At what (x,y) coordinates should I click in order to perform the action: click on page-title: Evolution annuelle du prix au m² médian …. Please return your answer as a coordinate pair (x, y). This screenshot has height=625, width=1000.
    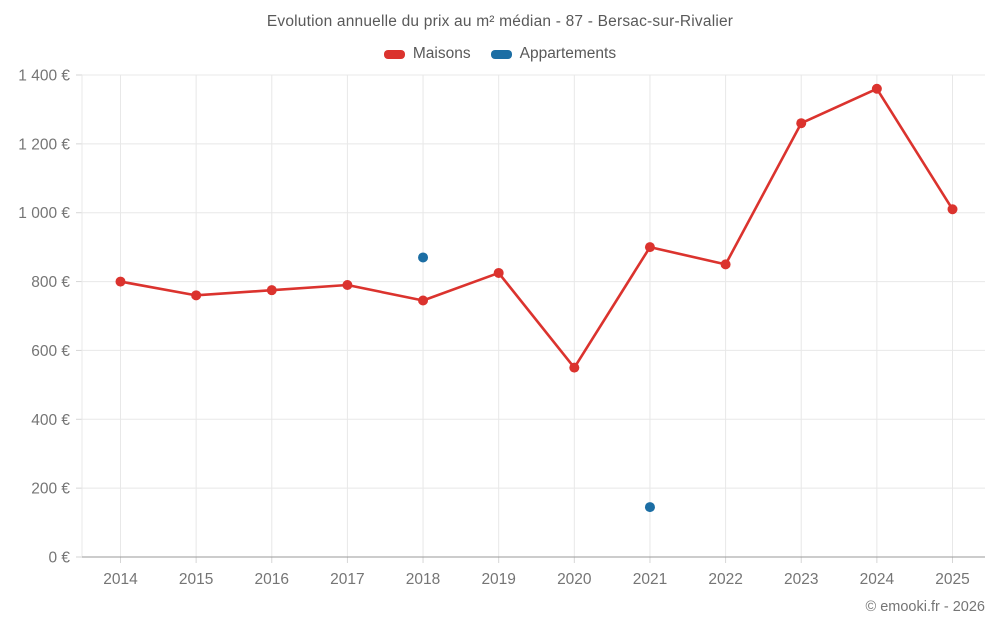
    Looking at the image, I should click on (500, 21).